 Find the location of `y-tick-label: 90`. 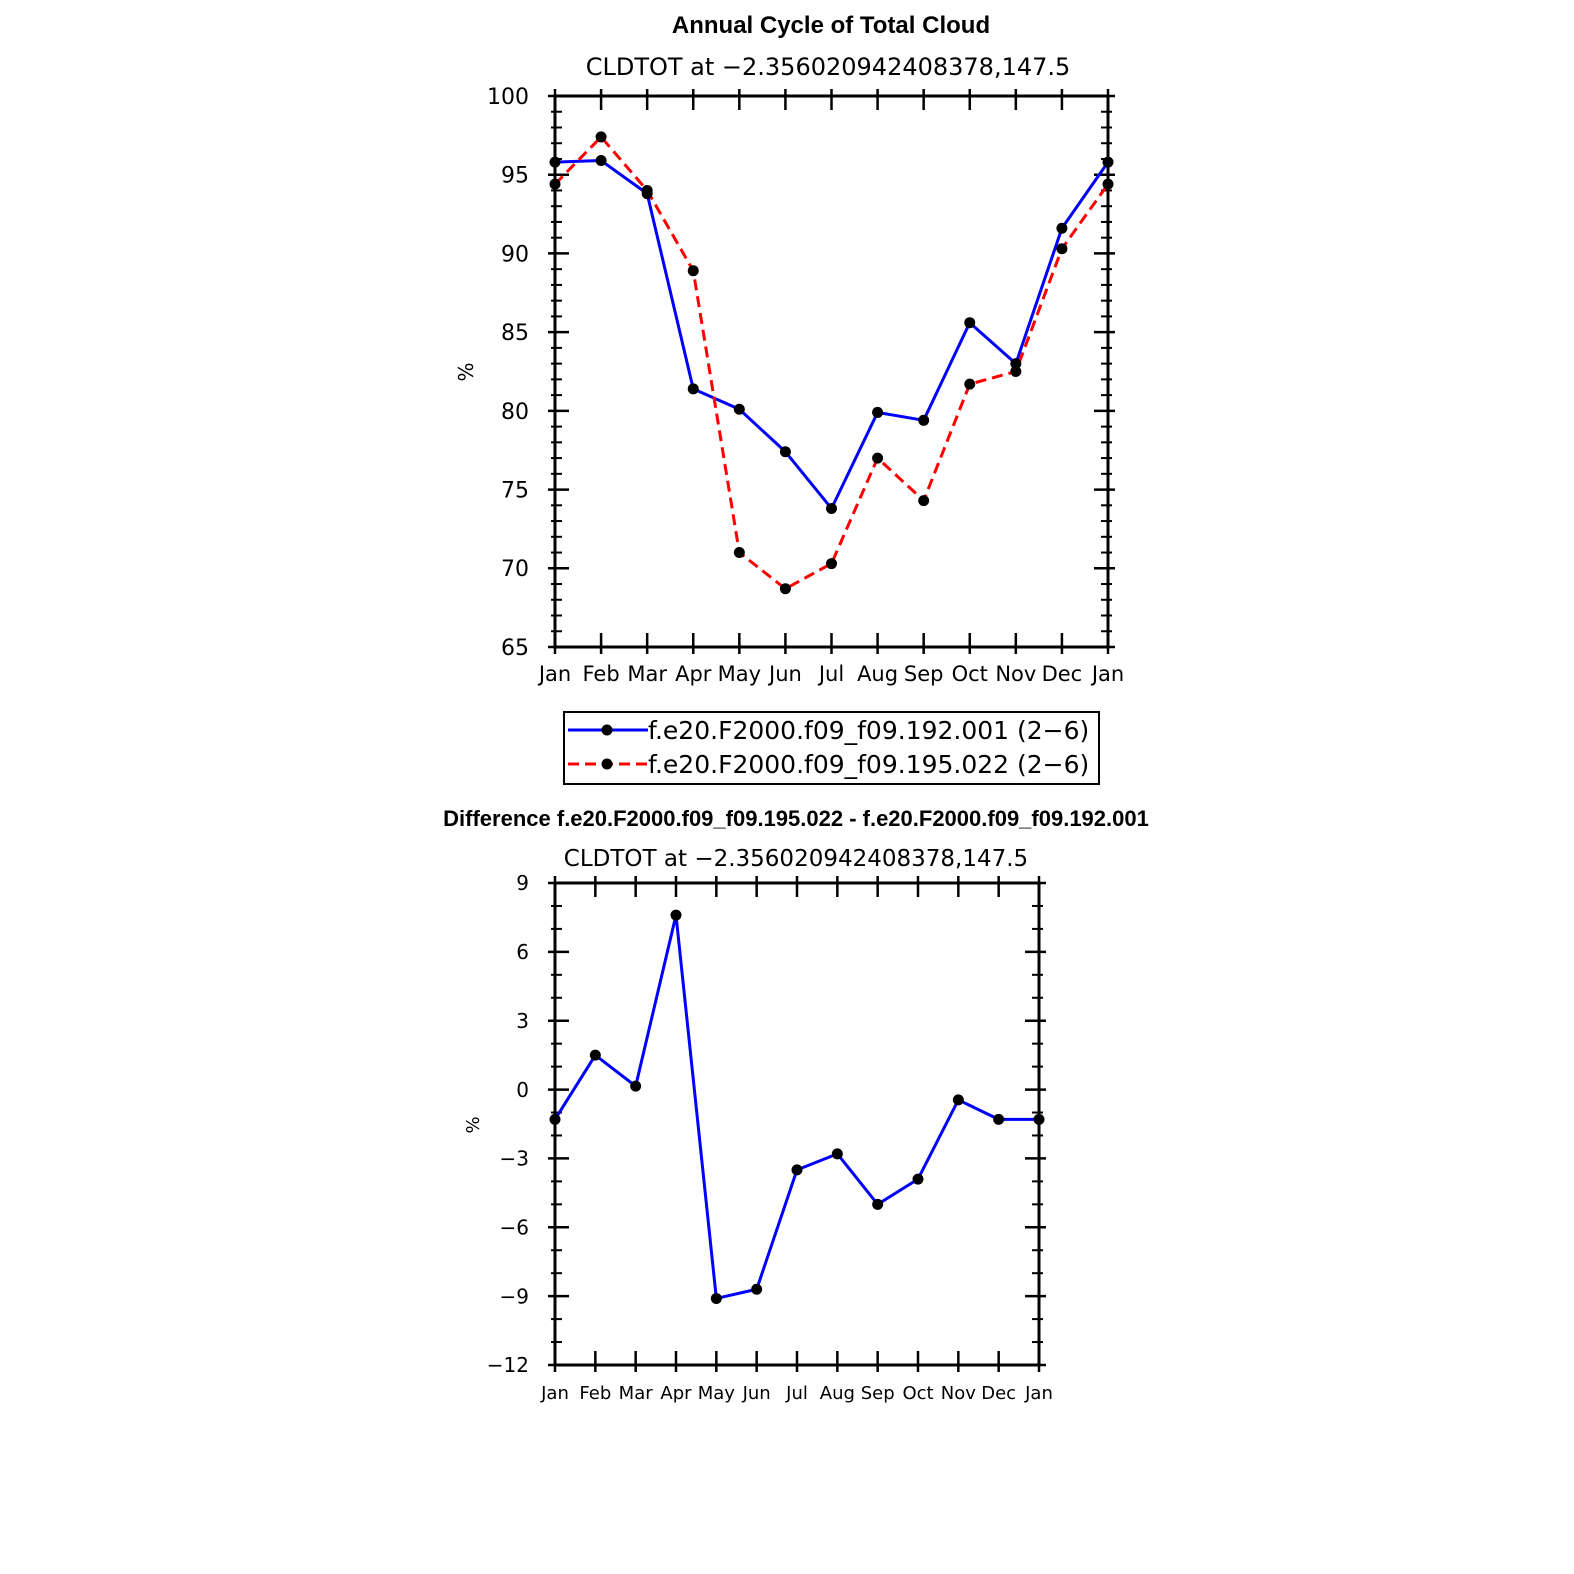

y-tick-label: 90 is located at coordinates (515, 254).